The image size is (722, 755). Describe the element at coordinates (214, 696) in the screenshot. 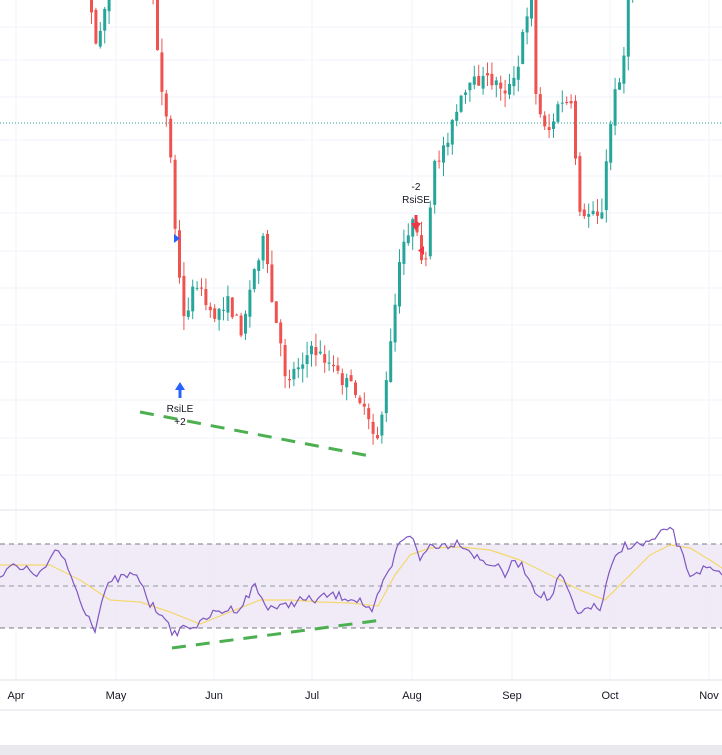

I see `x-tick-label: Jun` at that location.